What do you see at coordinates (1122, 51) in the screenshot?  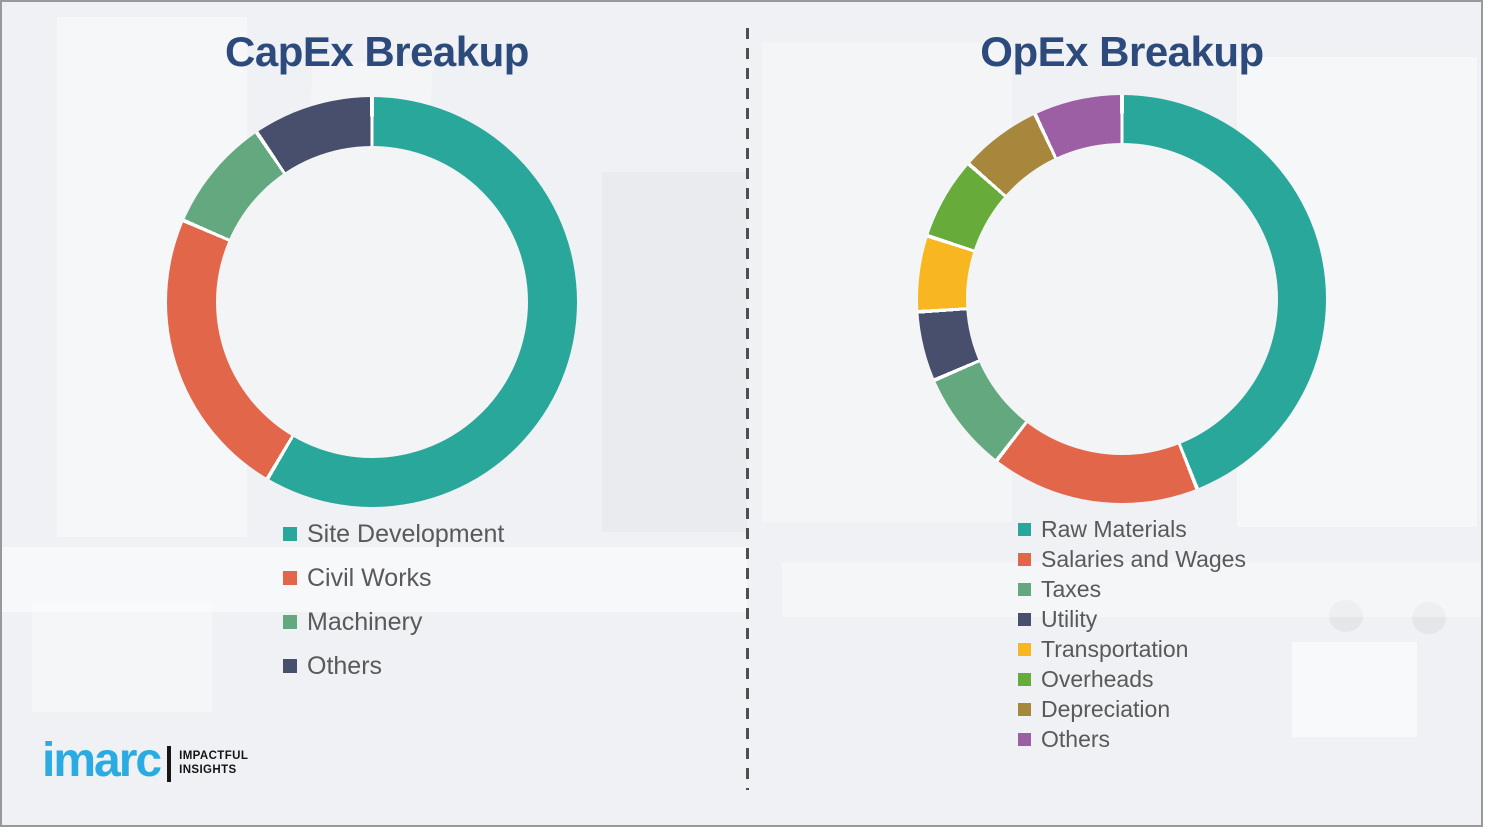 I see `opex-chart-title: OpEx Breakup` at bounding box center [1122, 51].